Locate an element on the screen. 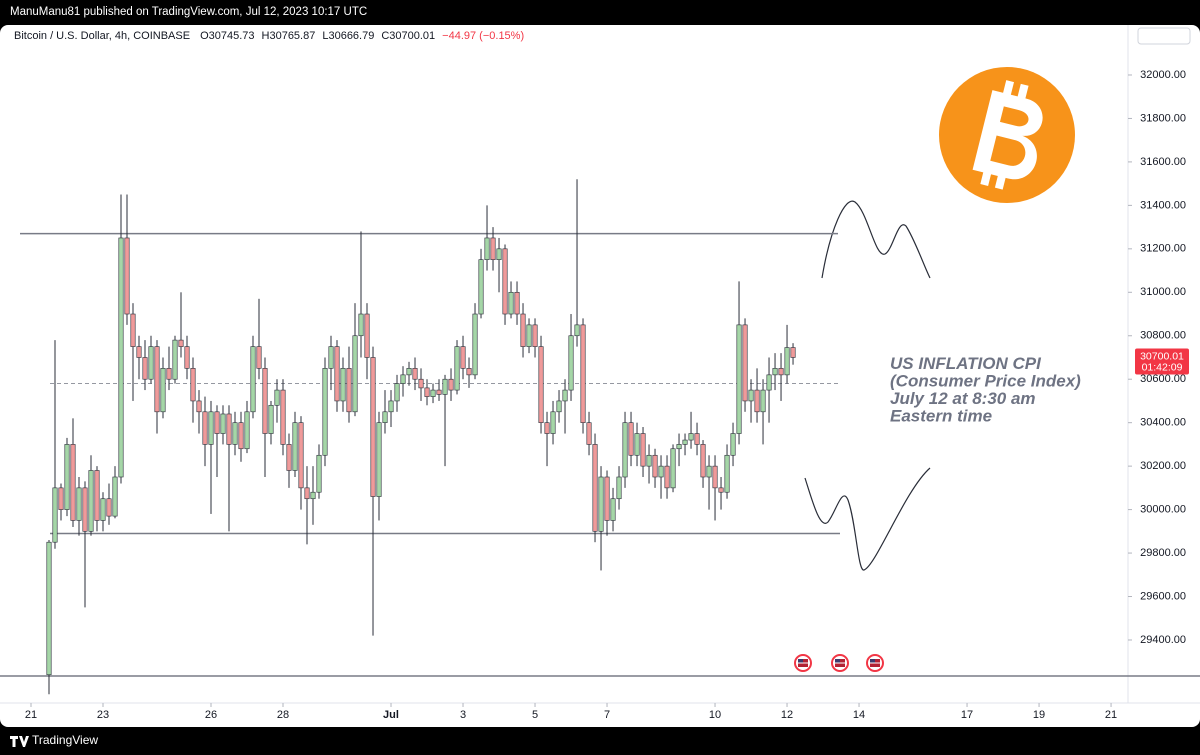  logo-icon is located at coordinates (19, 741).